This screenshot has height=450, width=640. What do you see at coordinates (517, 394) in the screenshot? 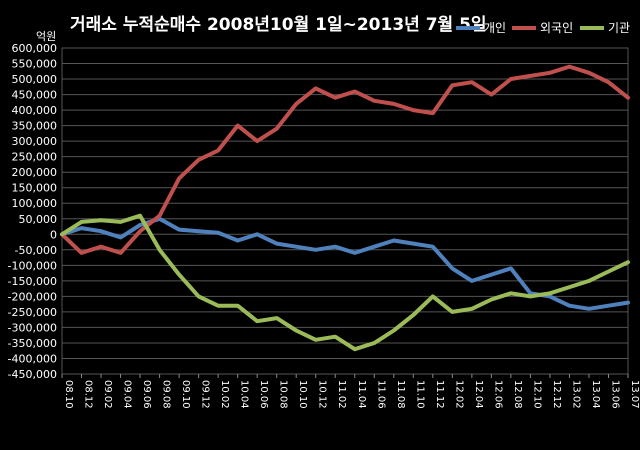
I see `x-tick-label: 12.08` at bounding box center [517, 394].